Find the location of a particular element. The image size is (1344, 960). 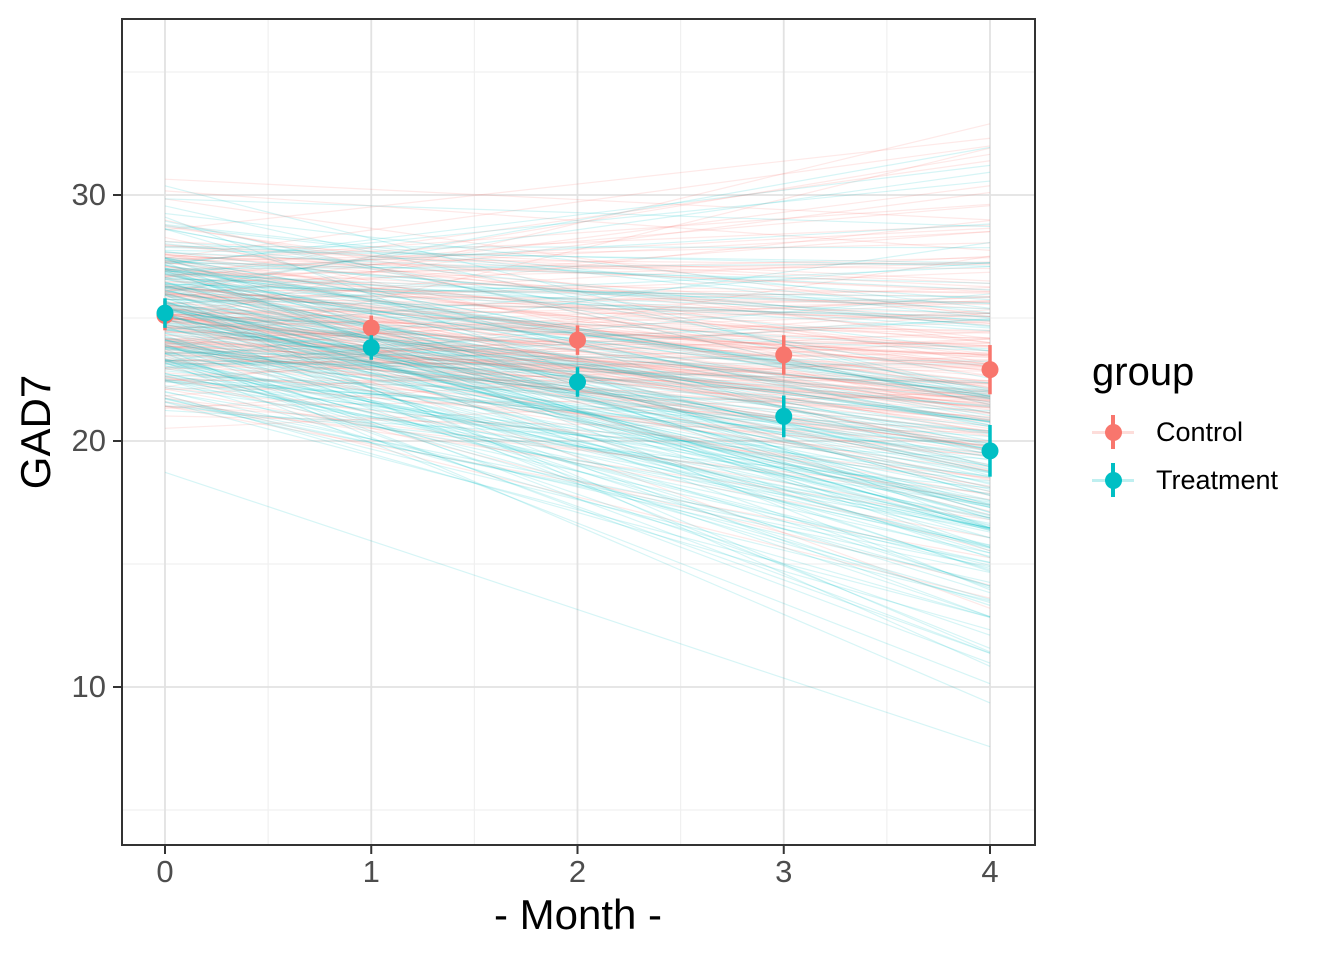

legend-item-treatment: Treatment is located at coordinates (1185, 480).